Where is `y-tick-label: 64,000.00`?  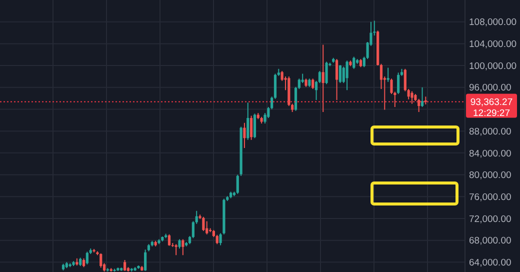 y-tick-label: 64,000.00 is located at coordinates (490, 262).